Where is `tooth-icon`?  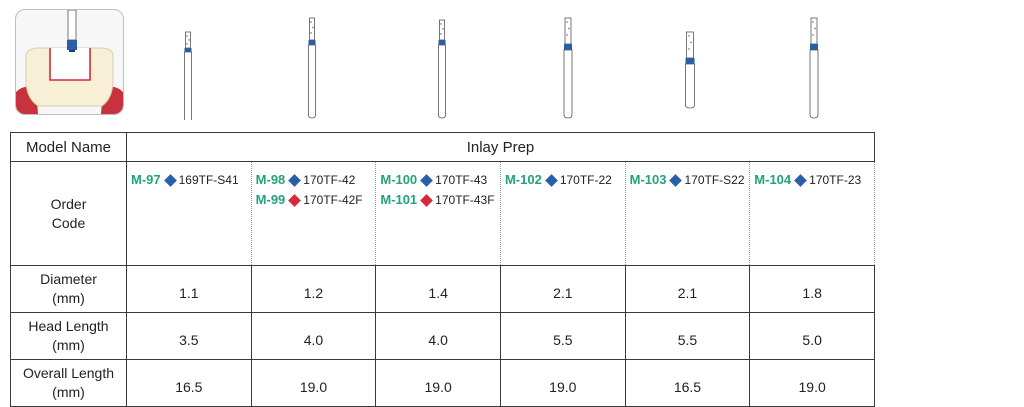
tooth-icon is located at coordinates (69, 62).